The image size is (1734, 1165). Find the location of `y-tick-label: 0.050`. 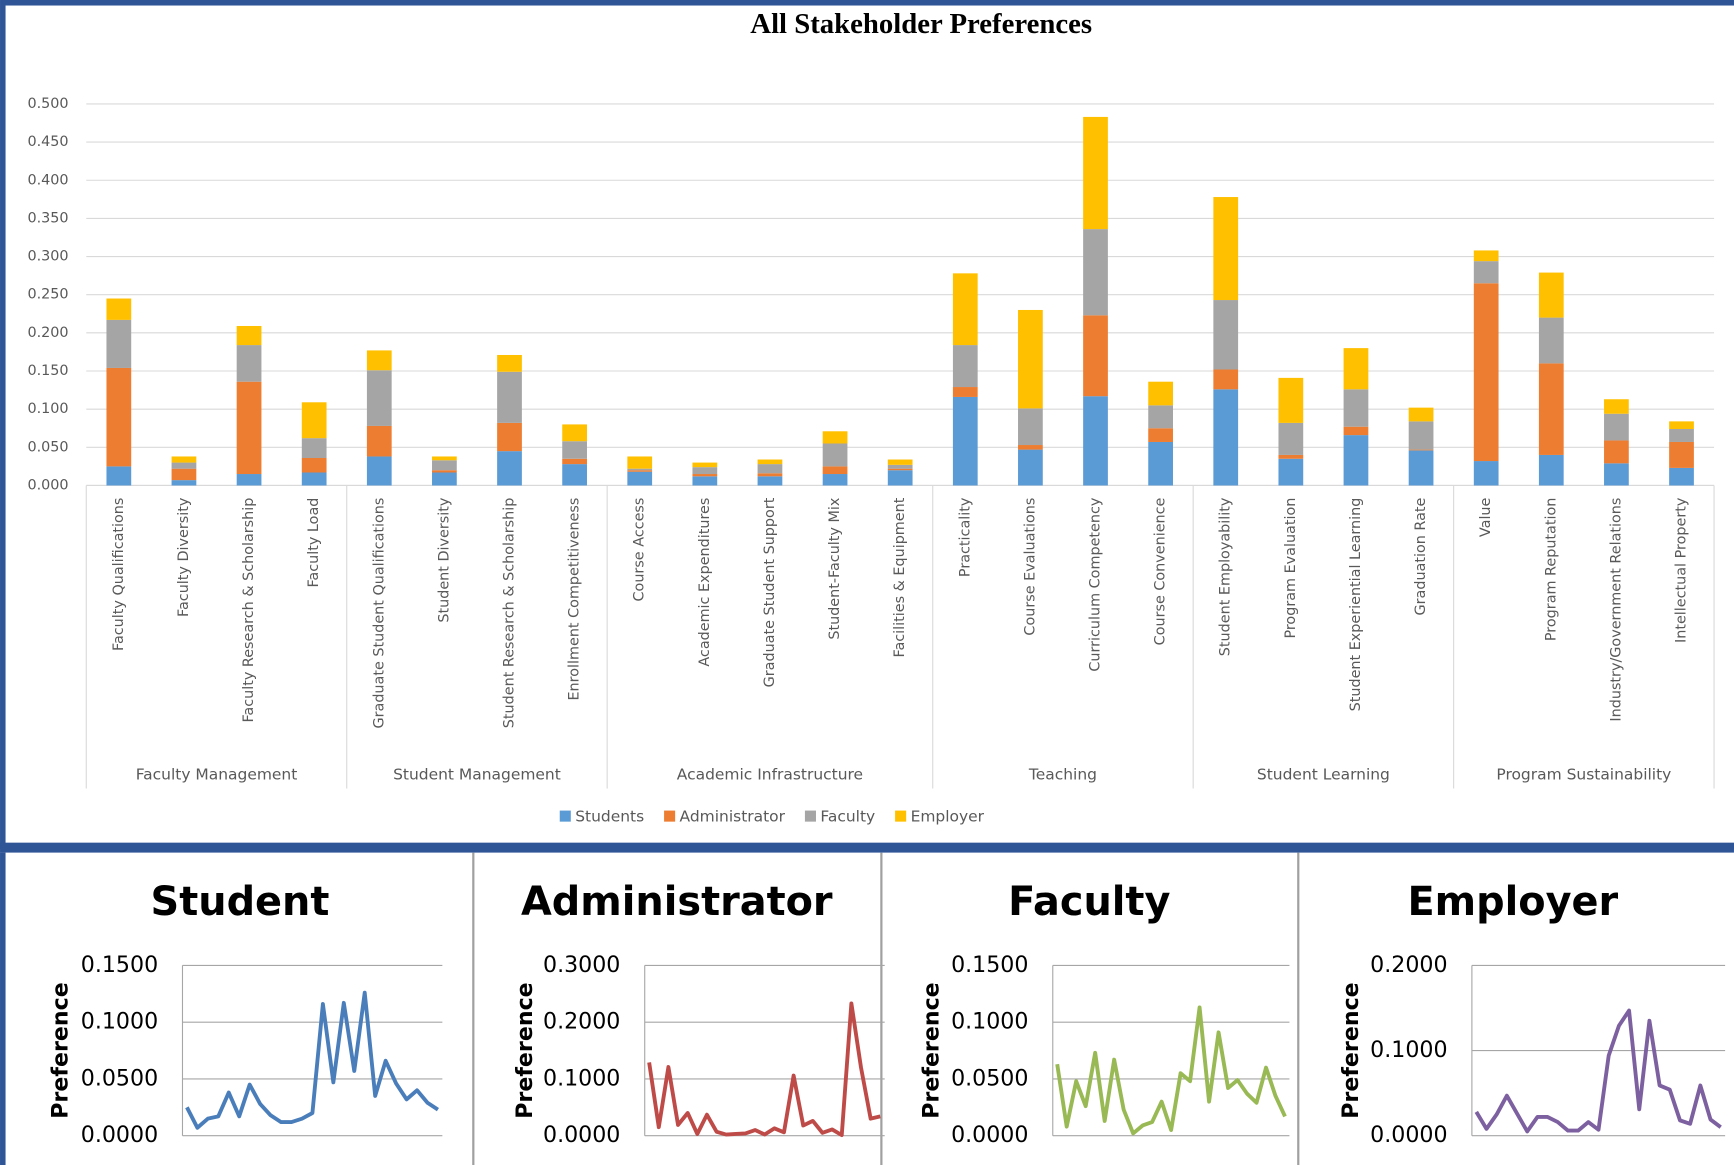

y-tick-label: 0.050 is located at coordinates (47, 447).